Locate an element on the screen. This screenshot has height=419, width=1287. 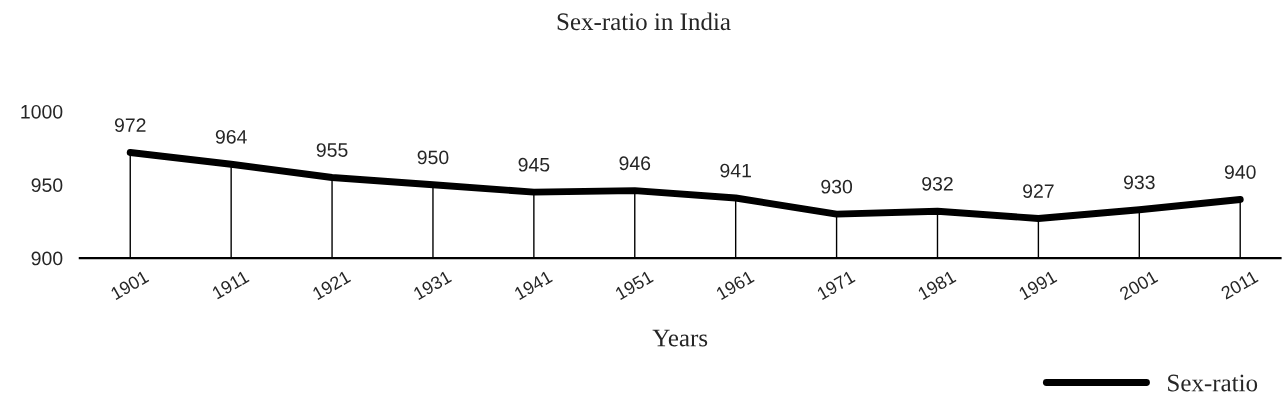
data-label: 964 is located at coordinates (231, 136).